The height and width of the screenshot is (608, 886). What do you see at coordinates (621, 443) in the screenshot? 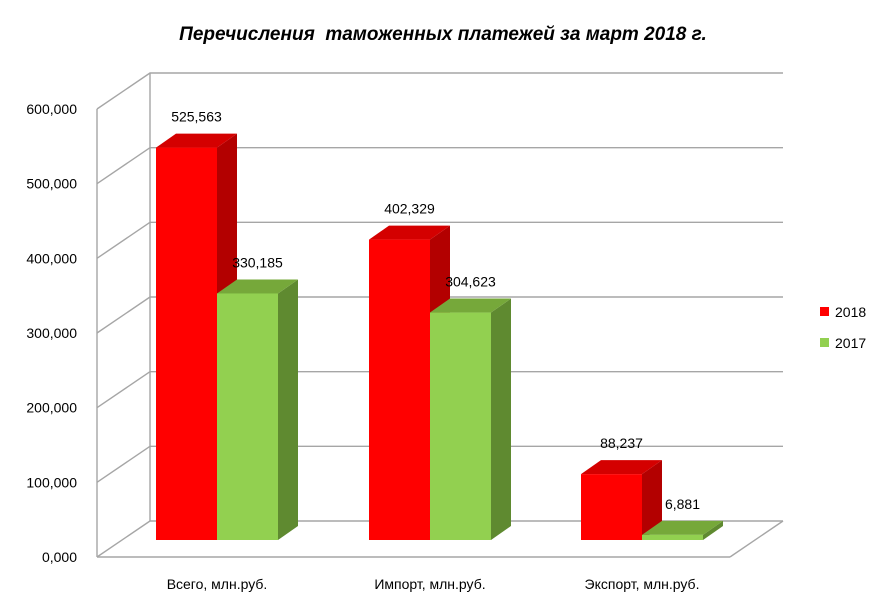
I see `data-label: 88,237` at bounding box center [621, 443].